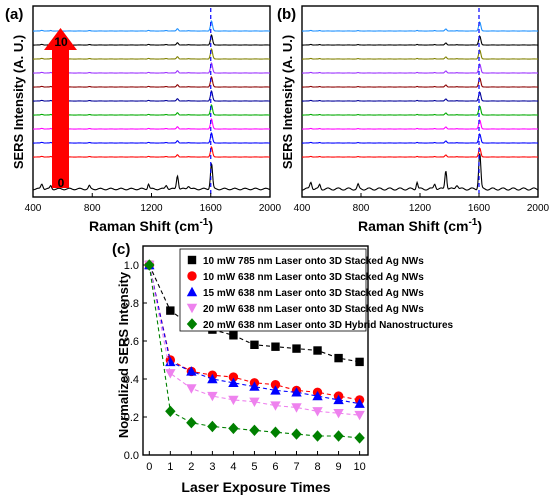  Describe the element at coordinates (287, 102) in the screenshot. I see `panel-b-ylabel: SERS Intensity (A. U.)` at that location.